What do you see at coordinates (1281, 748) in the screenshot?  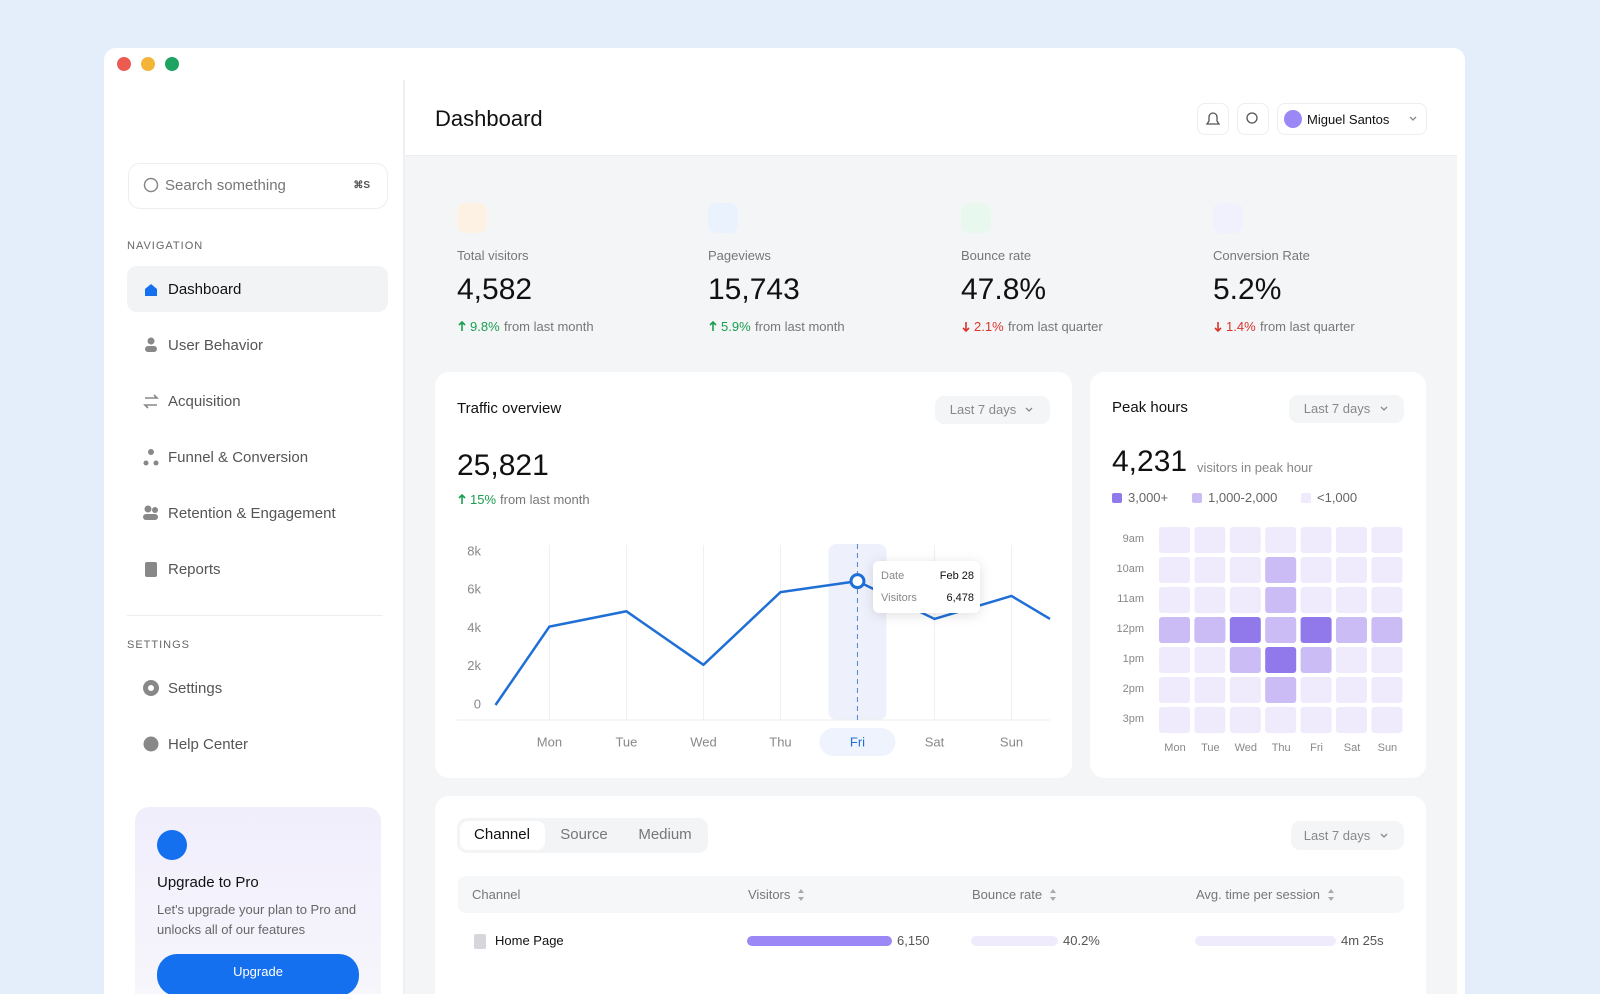 I see `column-label: Thu` at bounding box center [1281, 748].